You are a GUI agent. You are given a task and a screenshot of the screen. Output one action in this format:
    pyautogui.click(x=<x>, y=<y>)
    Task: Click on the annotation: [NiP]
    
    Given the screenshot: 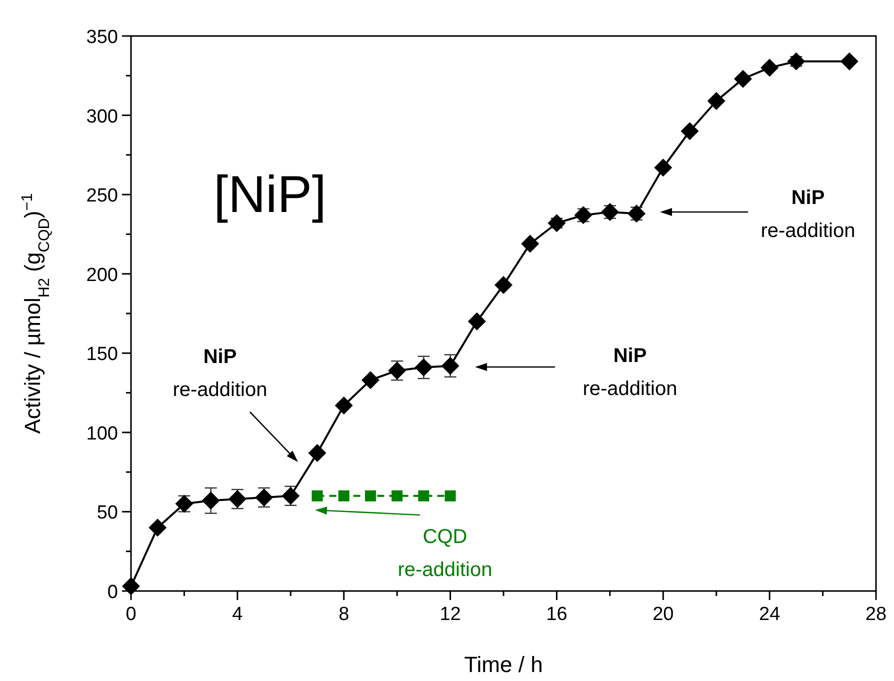 What is the action you would take?
    pyautogui.click(x=270, y=195)
    